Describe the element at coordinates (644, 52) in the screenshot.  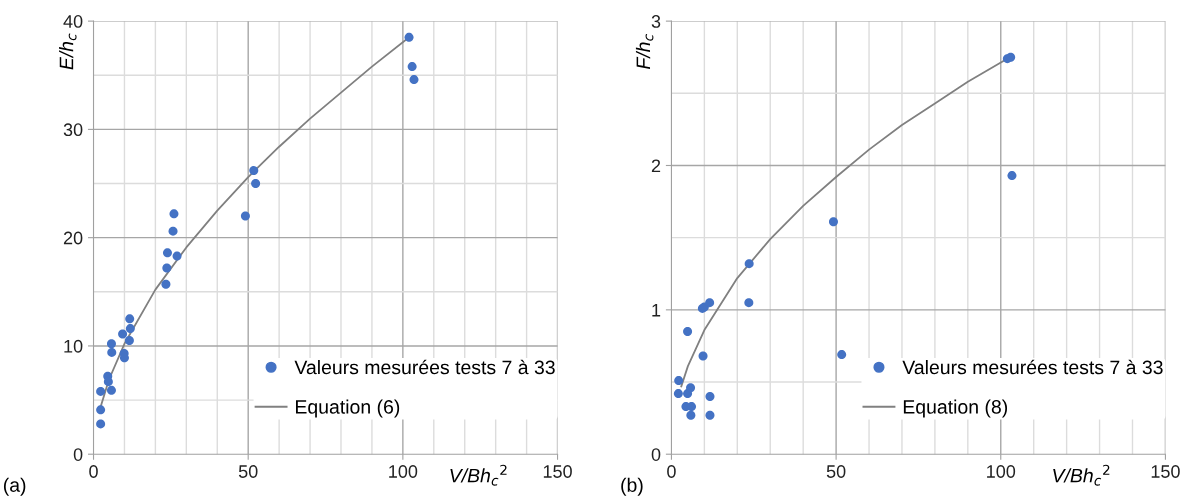
I see `y-axis-title: F/h$_{c}$` at that location.